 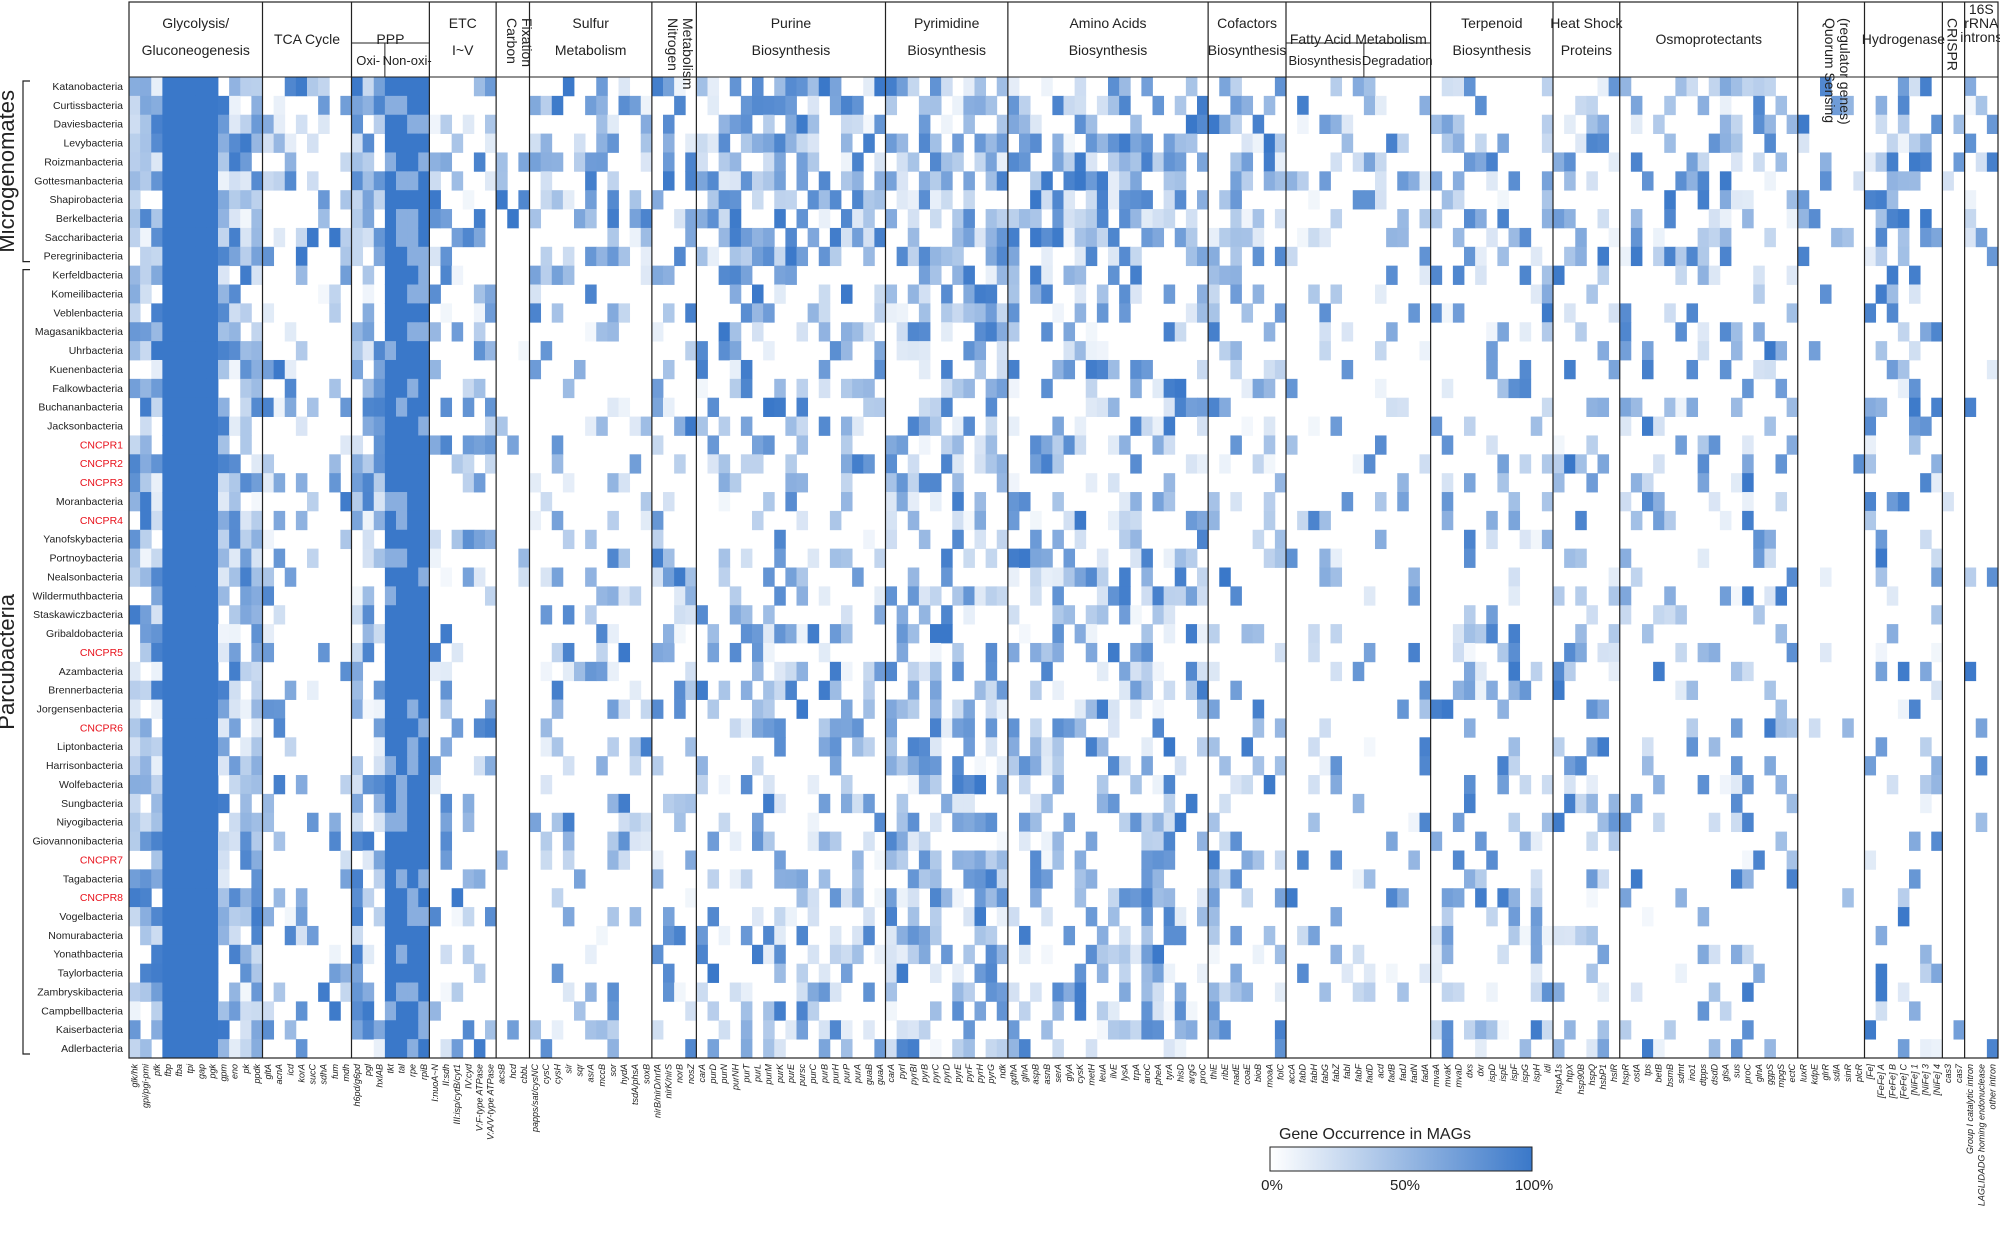 I want to click on gene-label: lysA, so click(x=1125, y=1072).